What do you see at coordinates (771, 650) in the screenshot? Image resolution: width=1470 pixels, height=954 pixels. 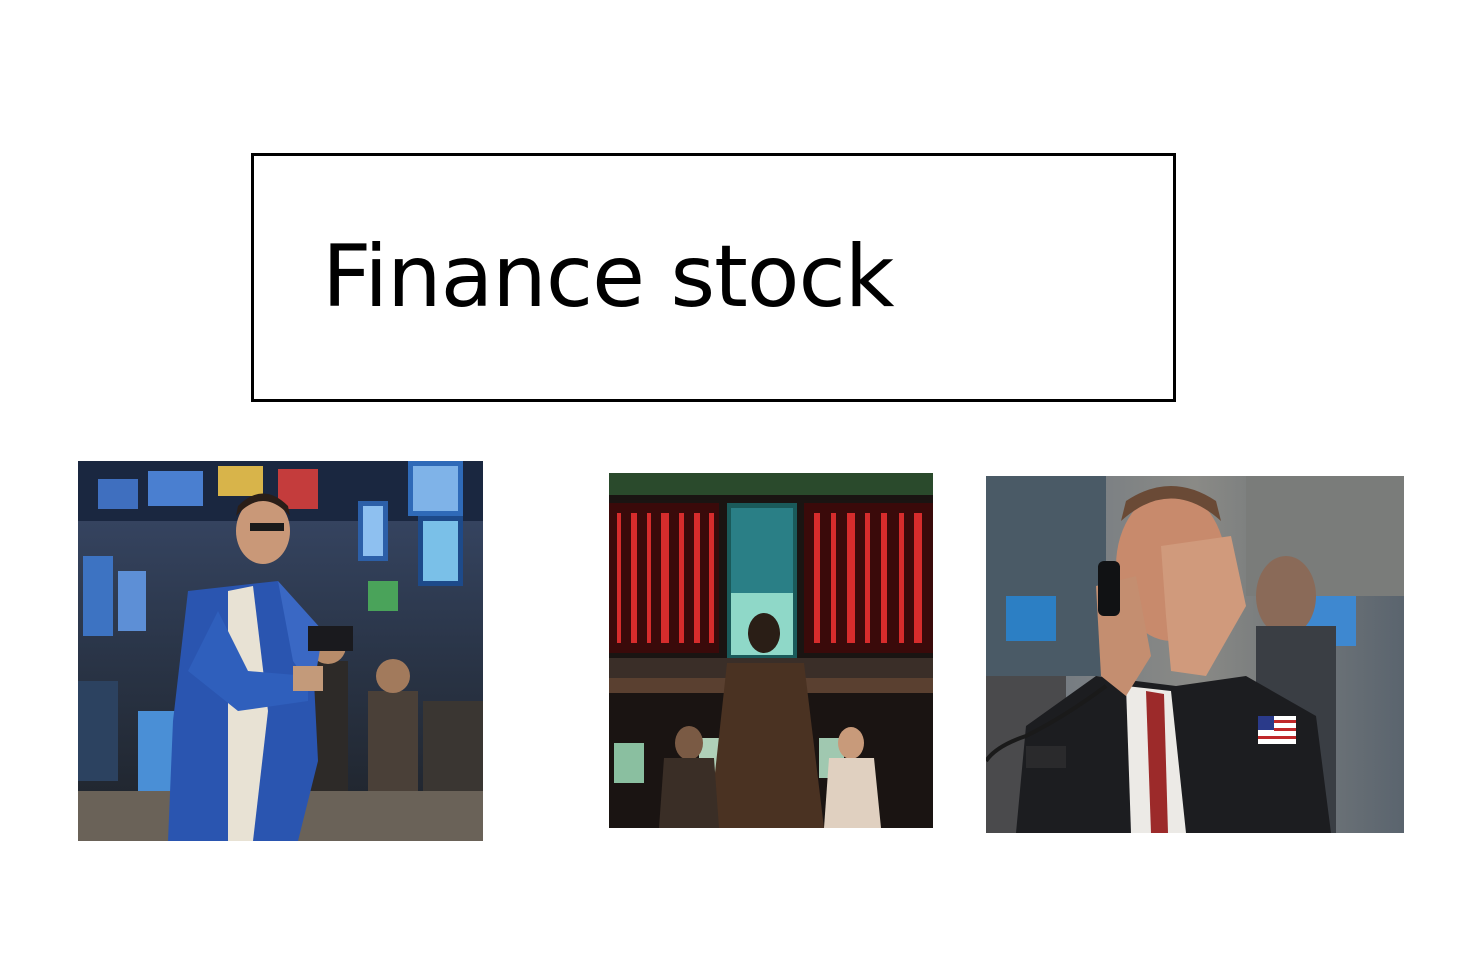 I see `stock-board-photo` at bounding box center [771, 650].